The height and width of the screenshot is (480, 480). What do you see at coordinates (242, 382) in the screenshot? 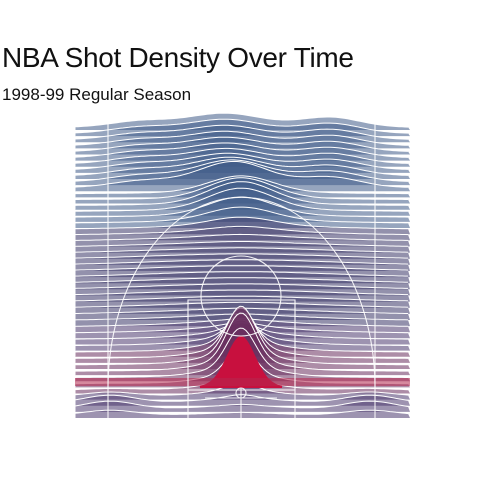
I see `baseline-band` at bounding box center [242, 382].